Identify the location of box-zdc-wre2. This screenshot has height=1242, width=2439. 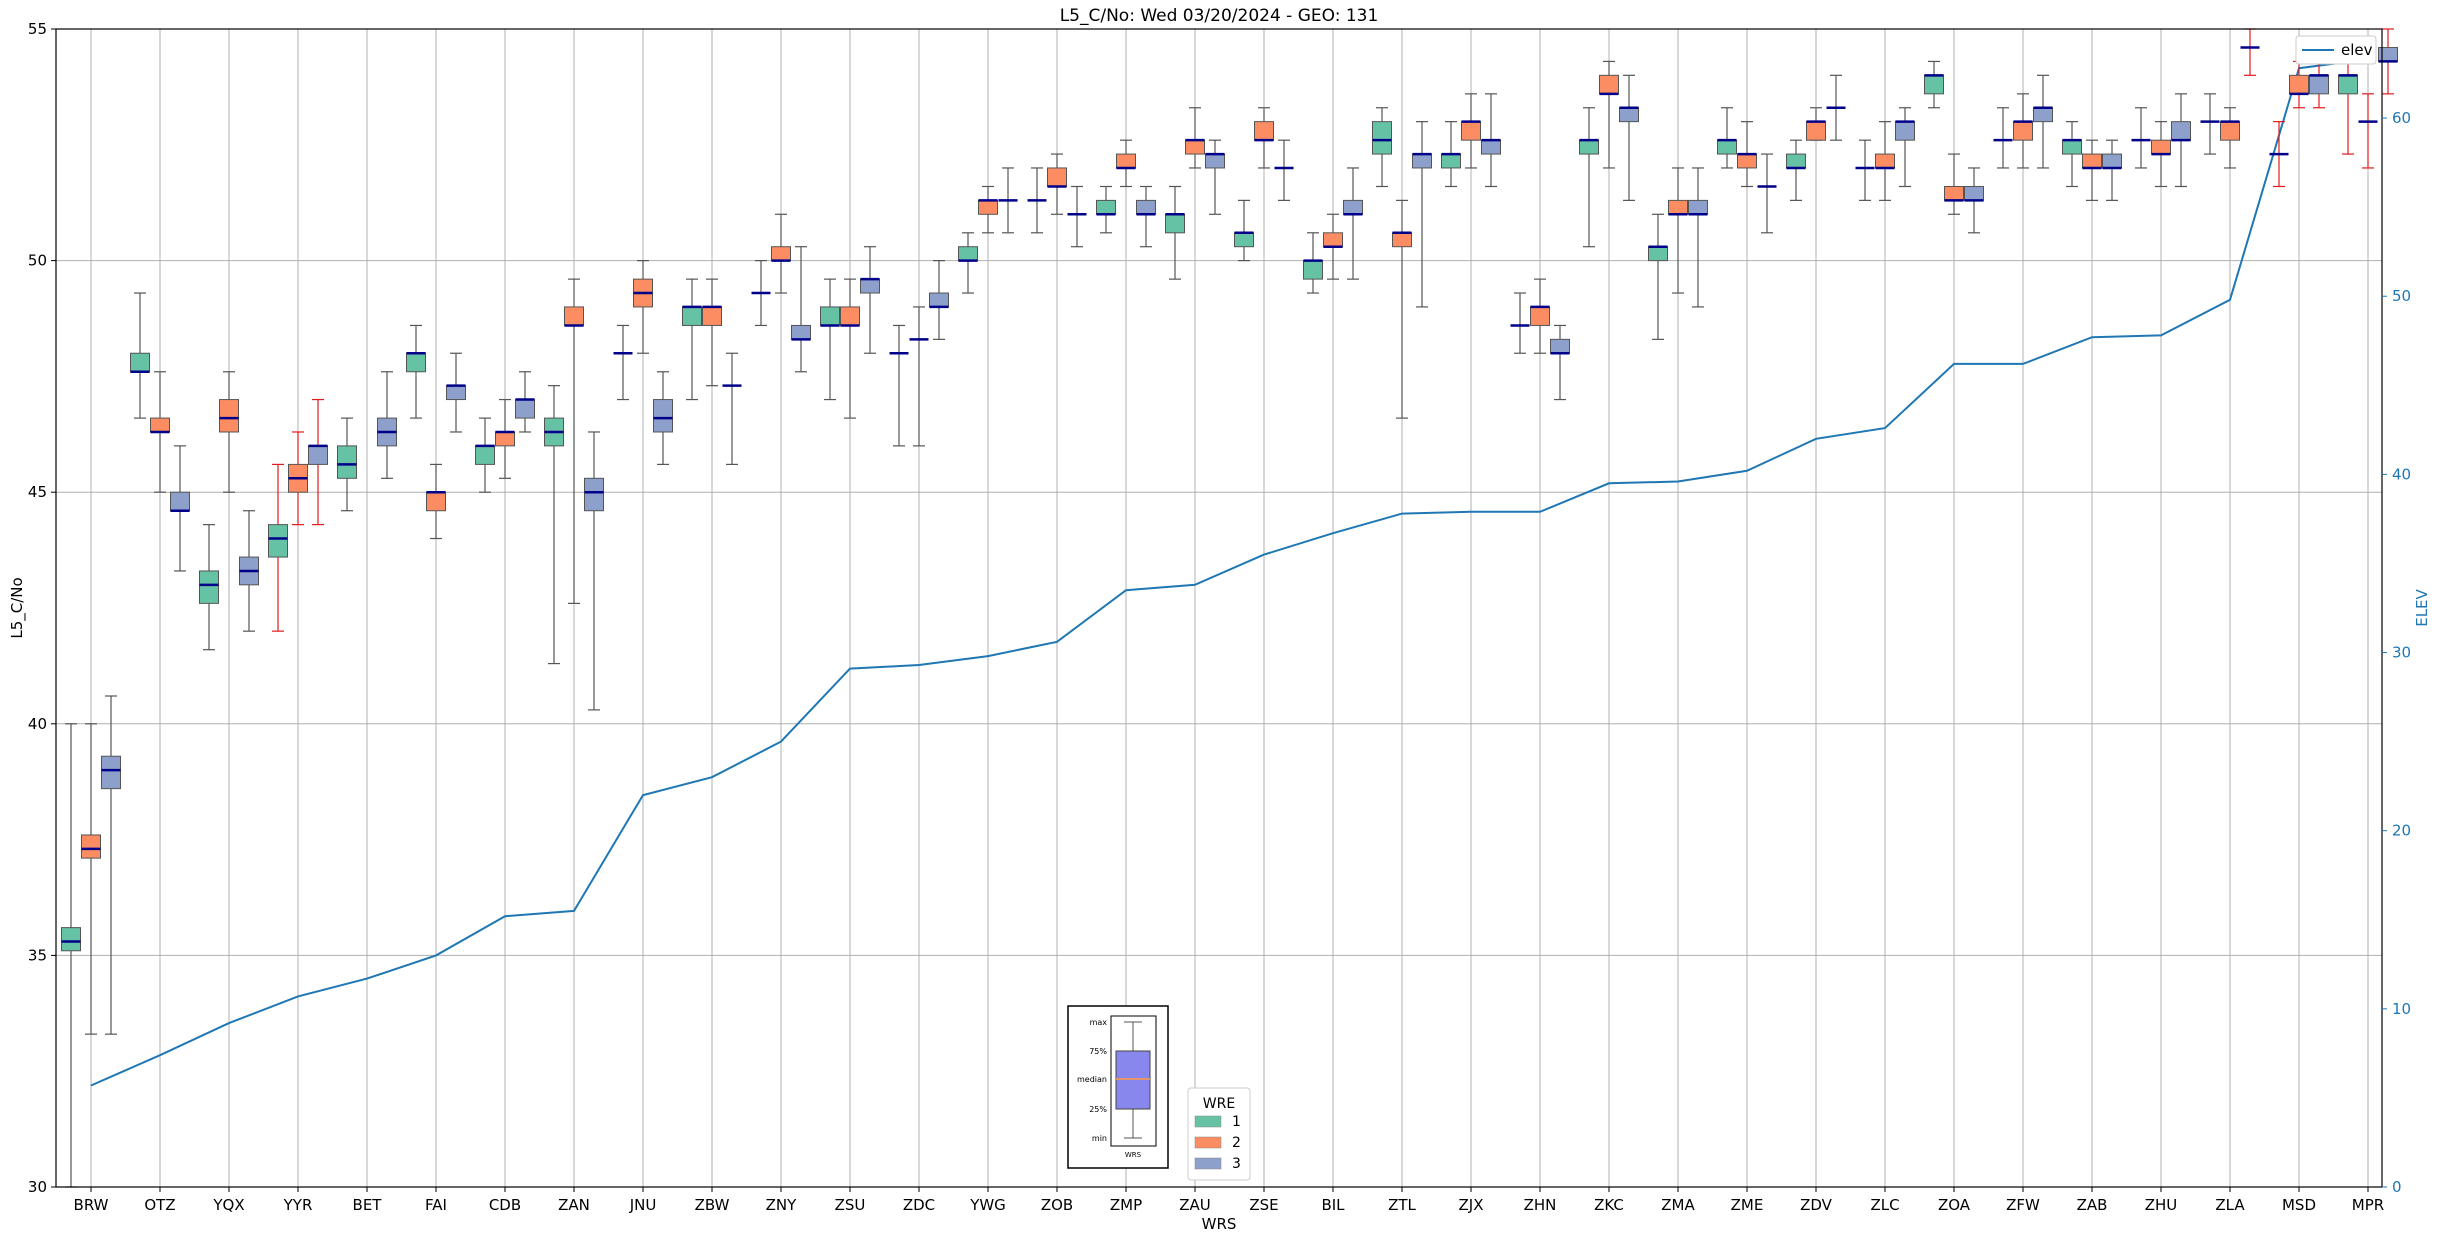
(919, 376).